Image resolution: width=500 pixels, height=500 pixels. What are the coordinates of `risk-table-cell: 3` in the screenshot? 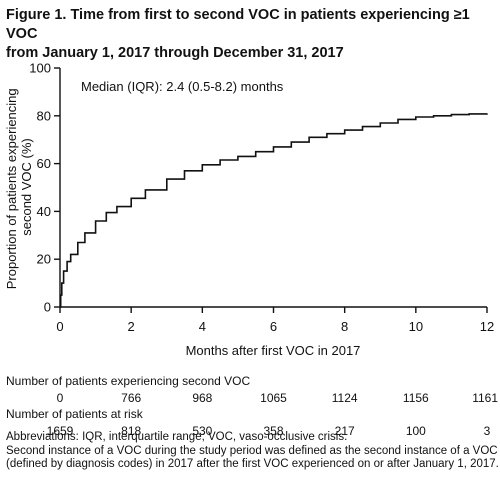 It's located at (487, 431).